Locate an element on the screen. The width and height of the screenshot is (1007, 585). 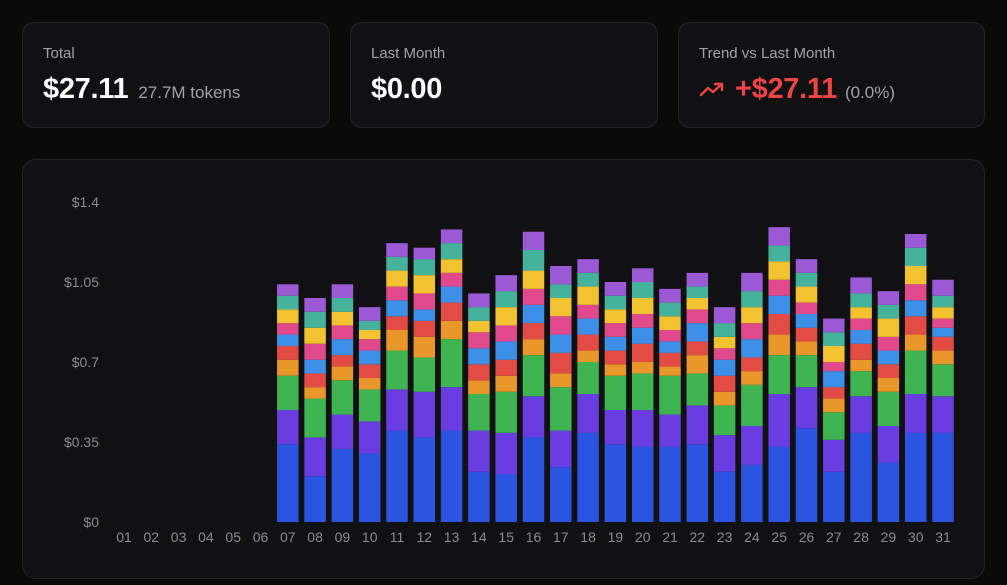
total-value: $27.11 is located at coordinates (86, 89).